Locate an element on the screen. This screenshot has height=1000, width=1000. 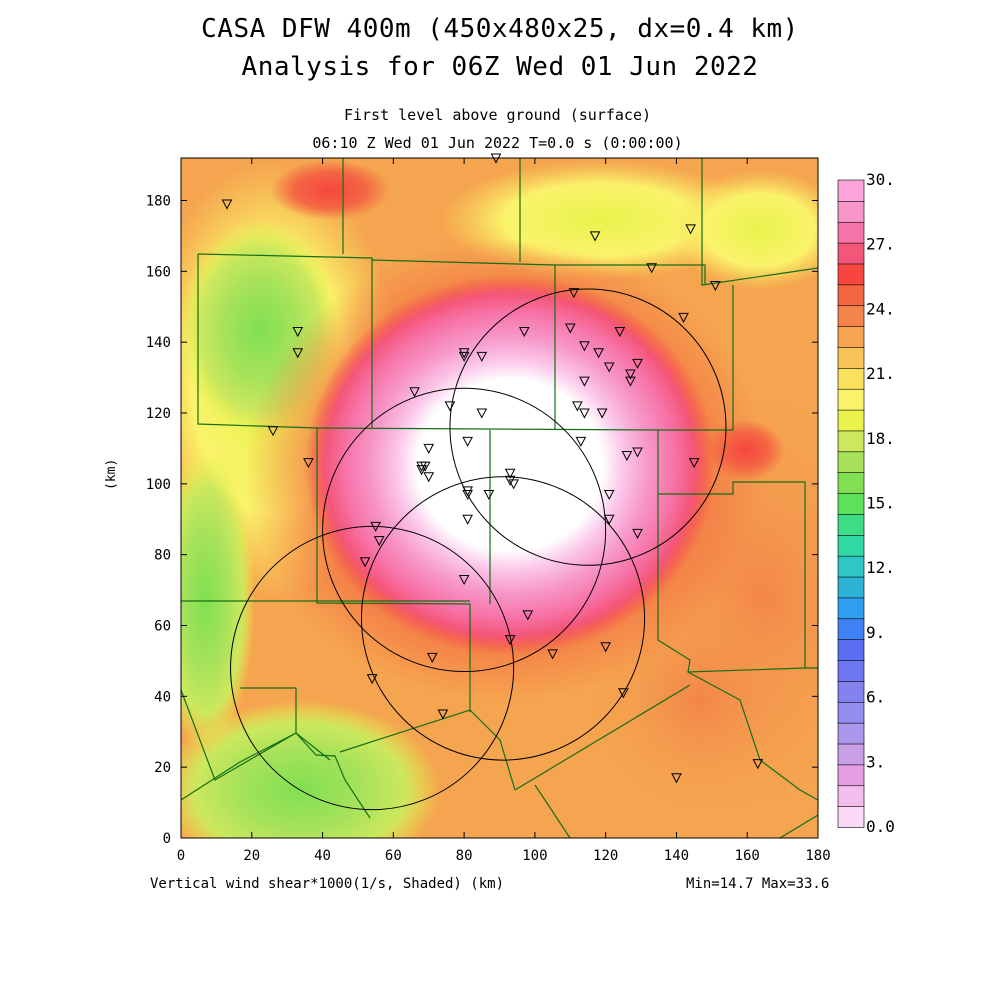
y-tick-label: 100 is located at coordinates (158, 485).